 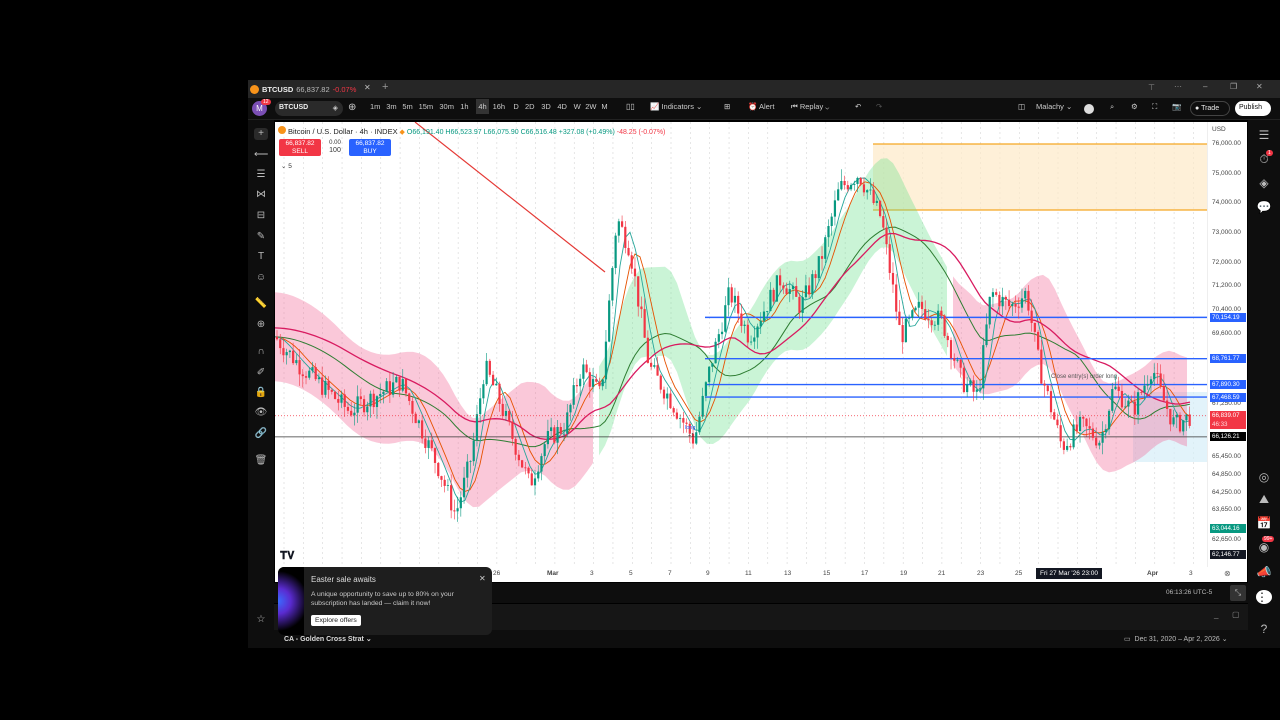 I want to click on close-tab-icon: ✕, so click(x=367, y=87).